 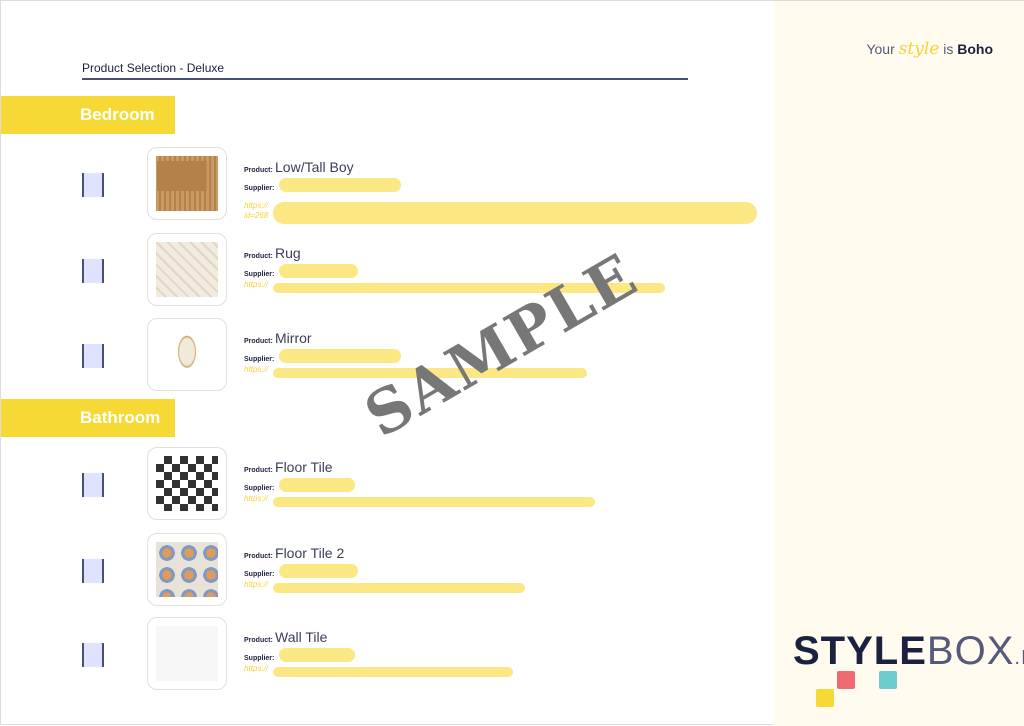 I want to click on product-name: Floor Tile, so click(x=304, y=467).